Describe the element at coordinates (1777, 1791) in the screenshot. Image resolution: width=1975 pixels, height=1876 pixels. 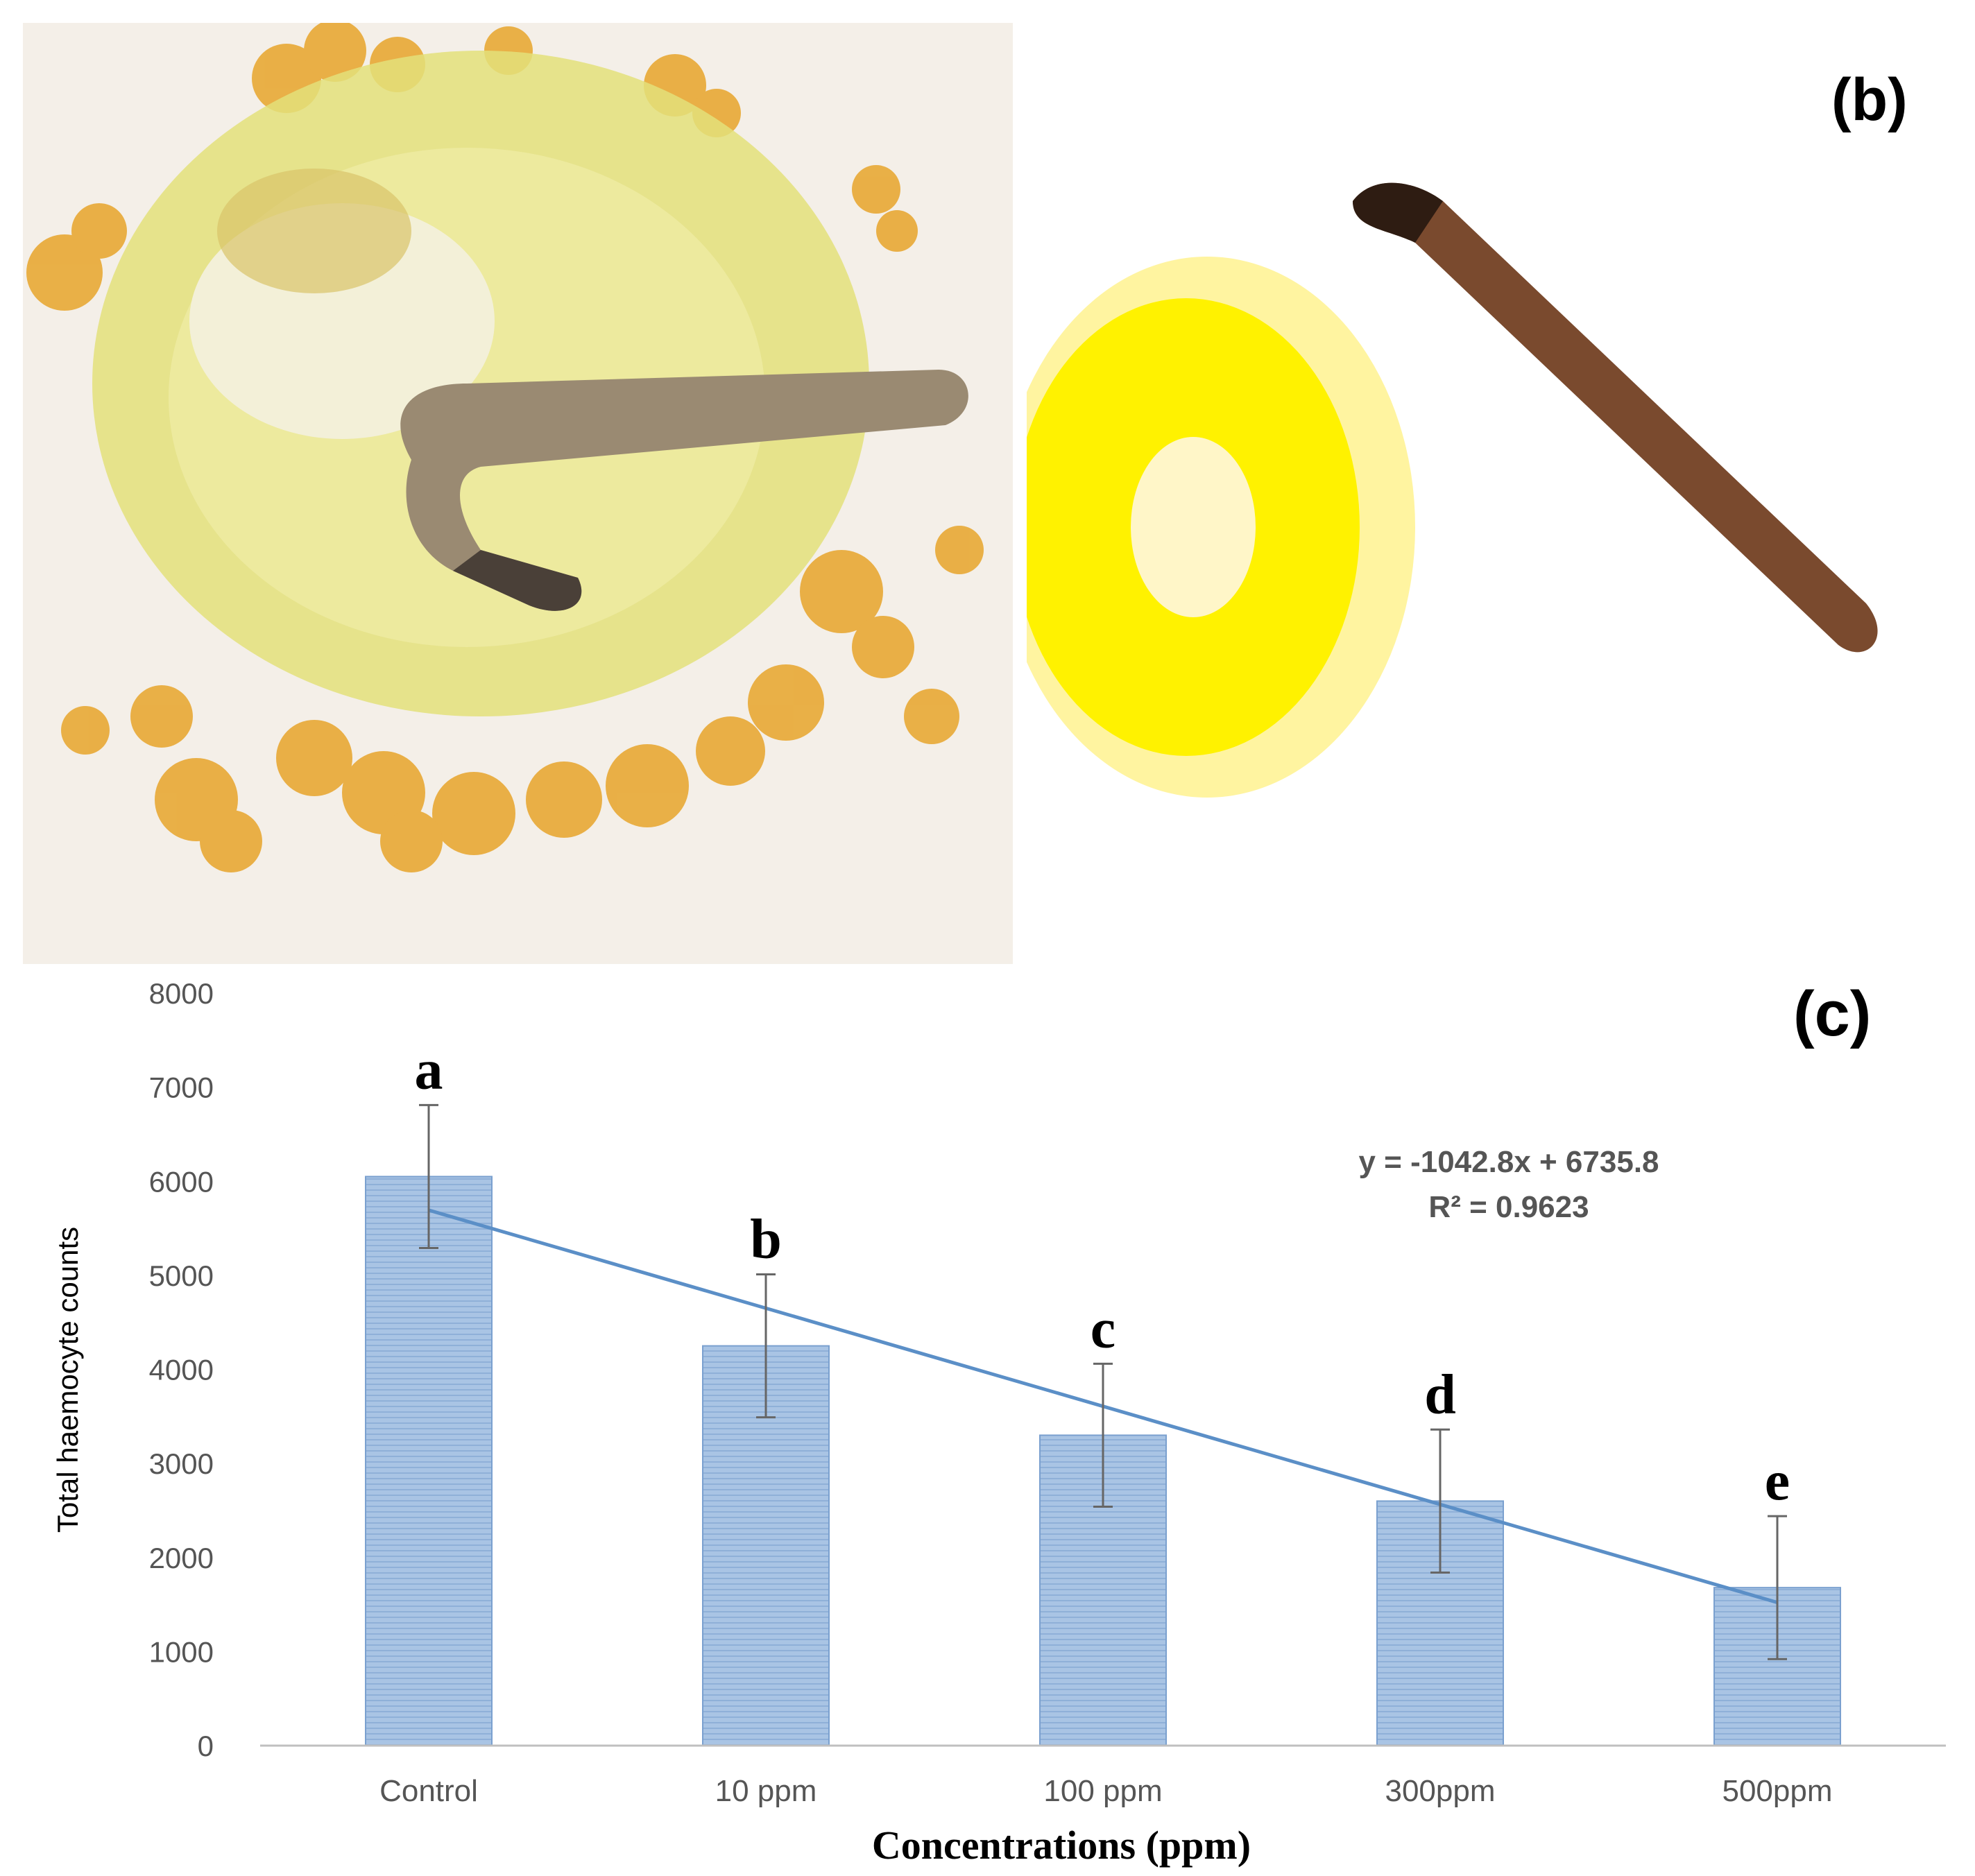
I see `x-tick-label: 500ppm` at that location.